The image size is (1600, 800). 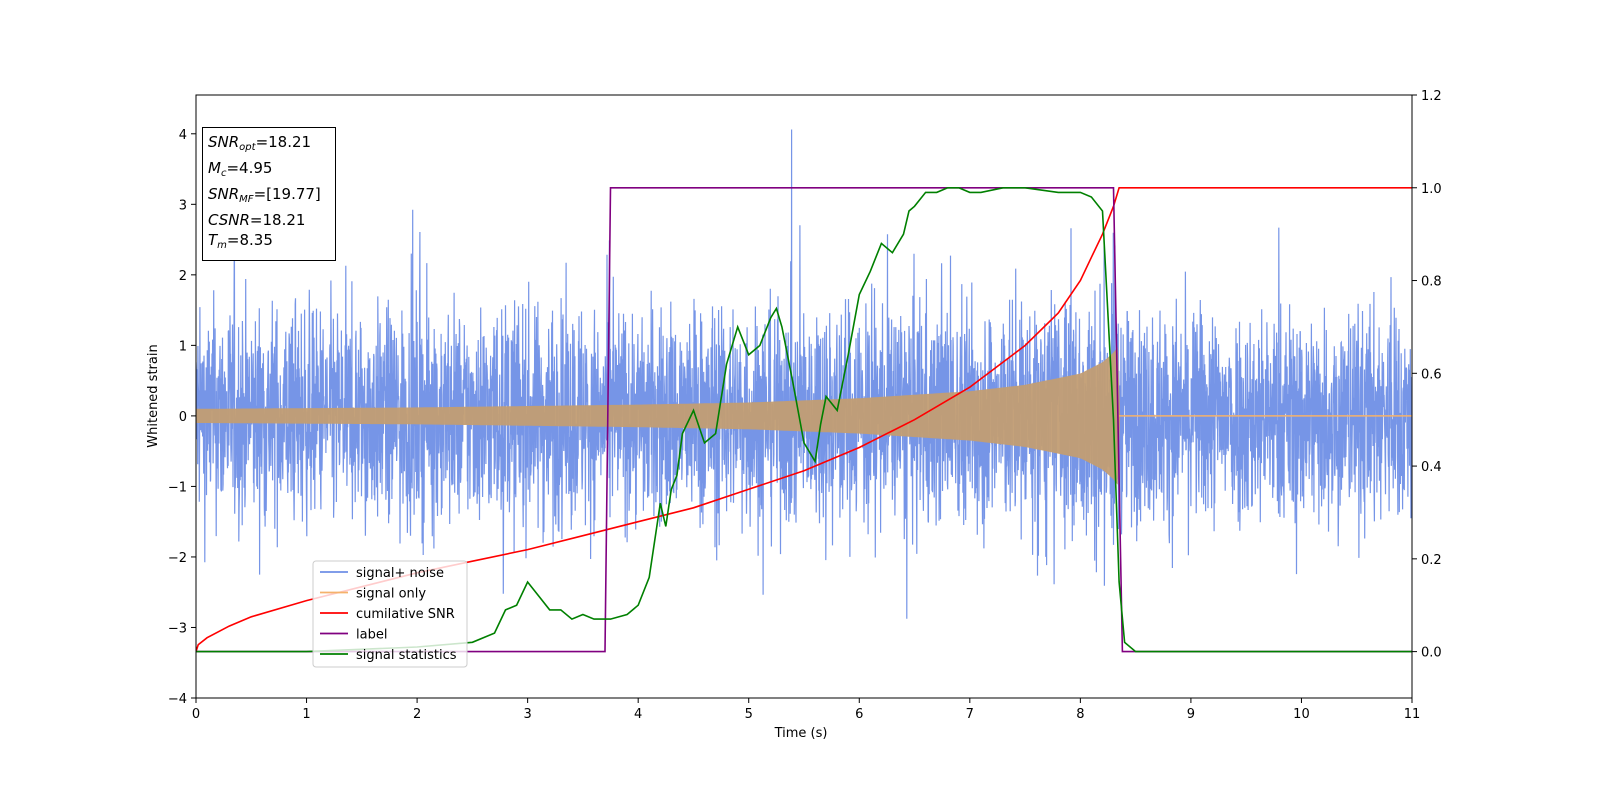 I want to click on y-tick-label: 1, so click(x=183, y=346).